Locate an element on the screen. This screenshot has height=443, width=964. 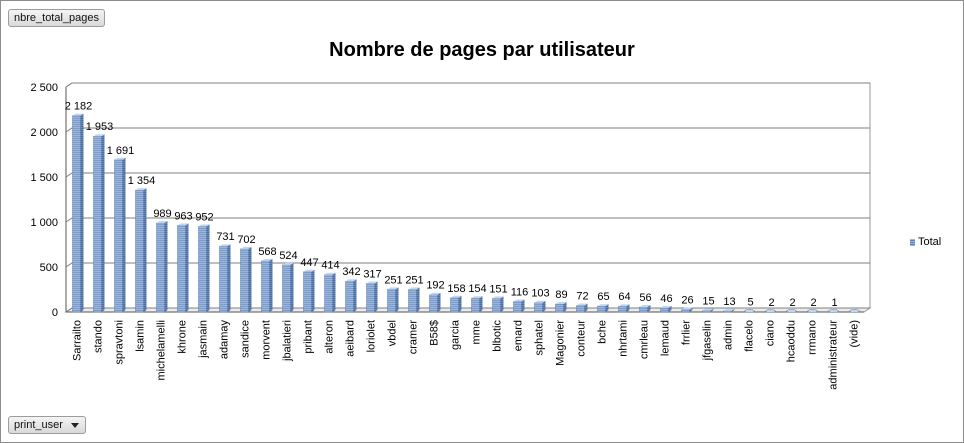
x-tick-label: nhrtami is located at coordinates (624, 338).